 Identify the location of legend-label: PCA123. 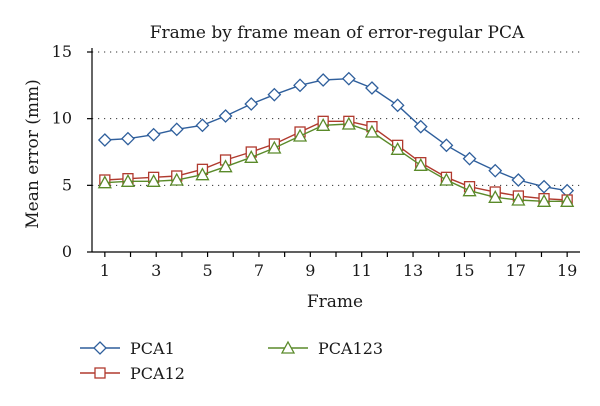
(350, 348).